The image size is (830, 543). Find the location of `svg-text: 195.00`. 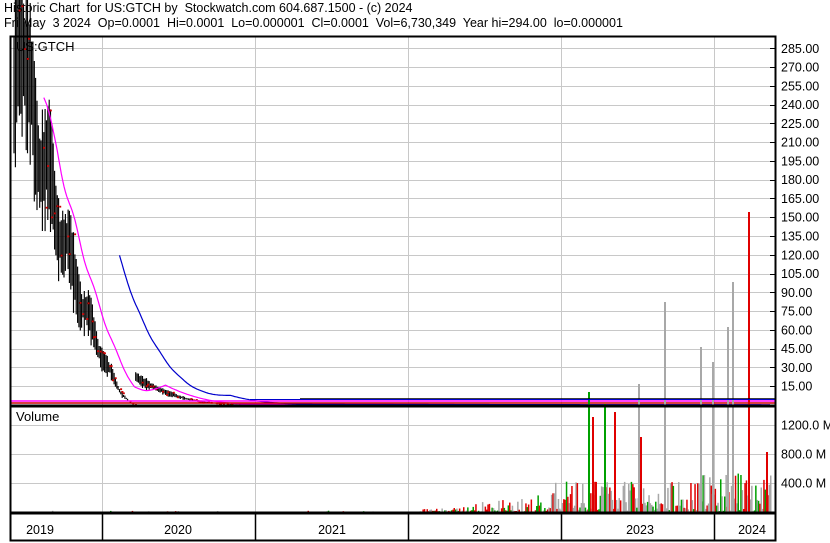

svg-text: 195.00 is located at coordinates (800, 161).